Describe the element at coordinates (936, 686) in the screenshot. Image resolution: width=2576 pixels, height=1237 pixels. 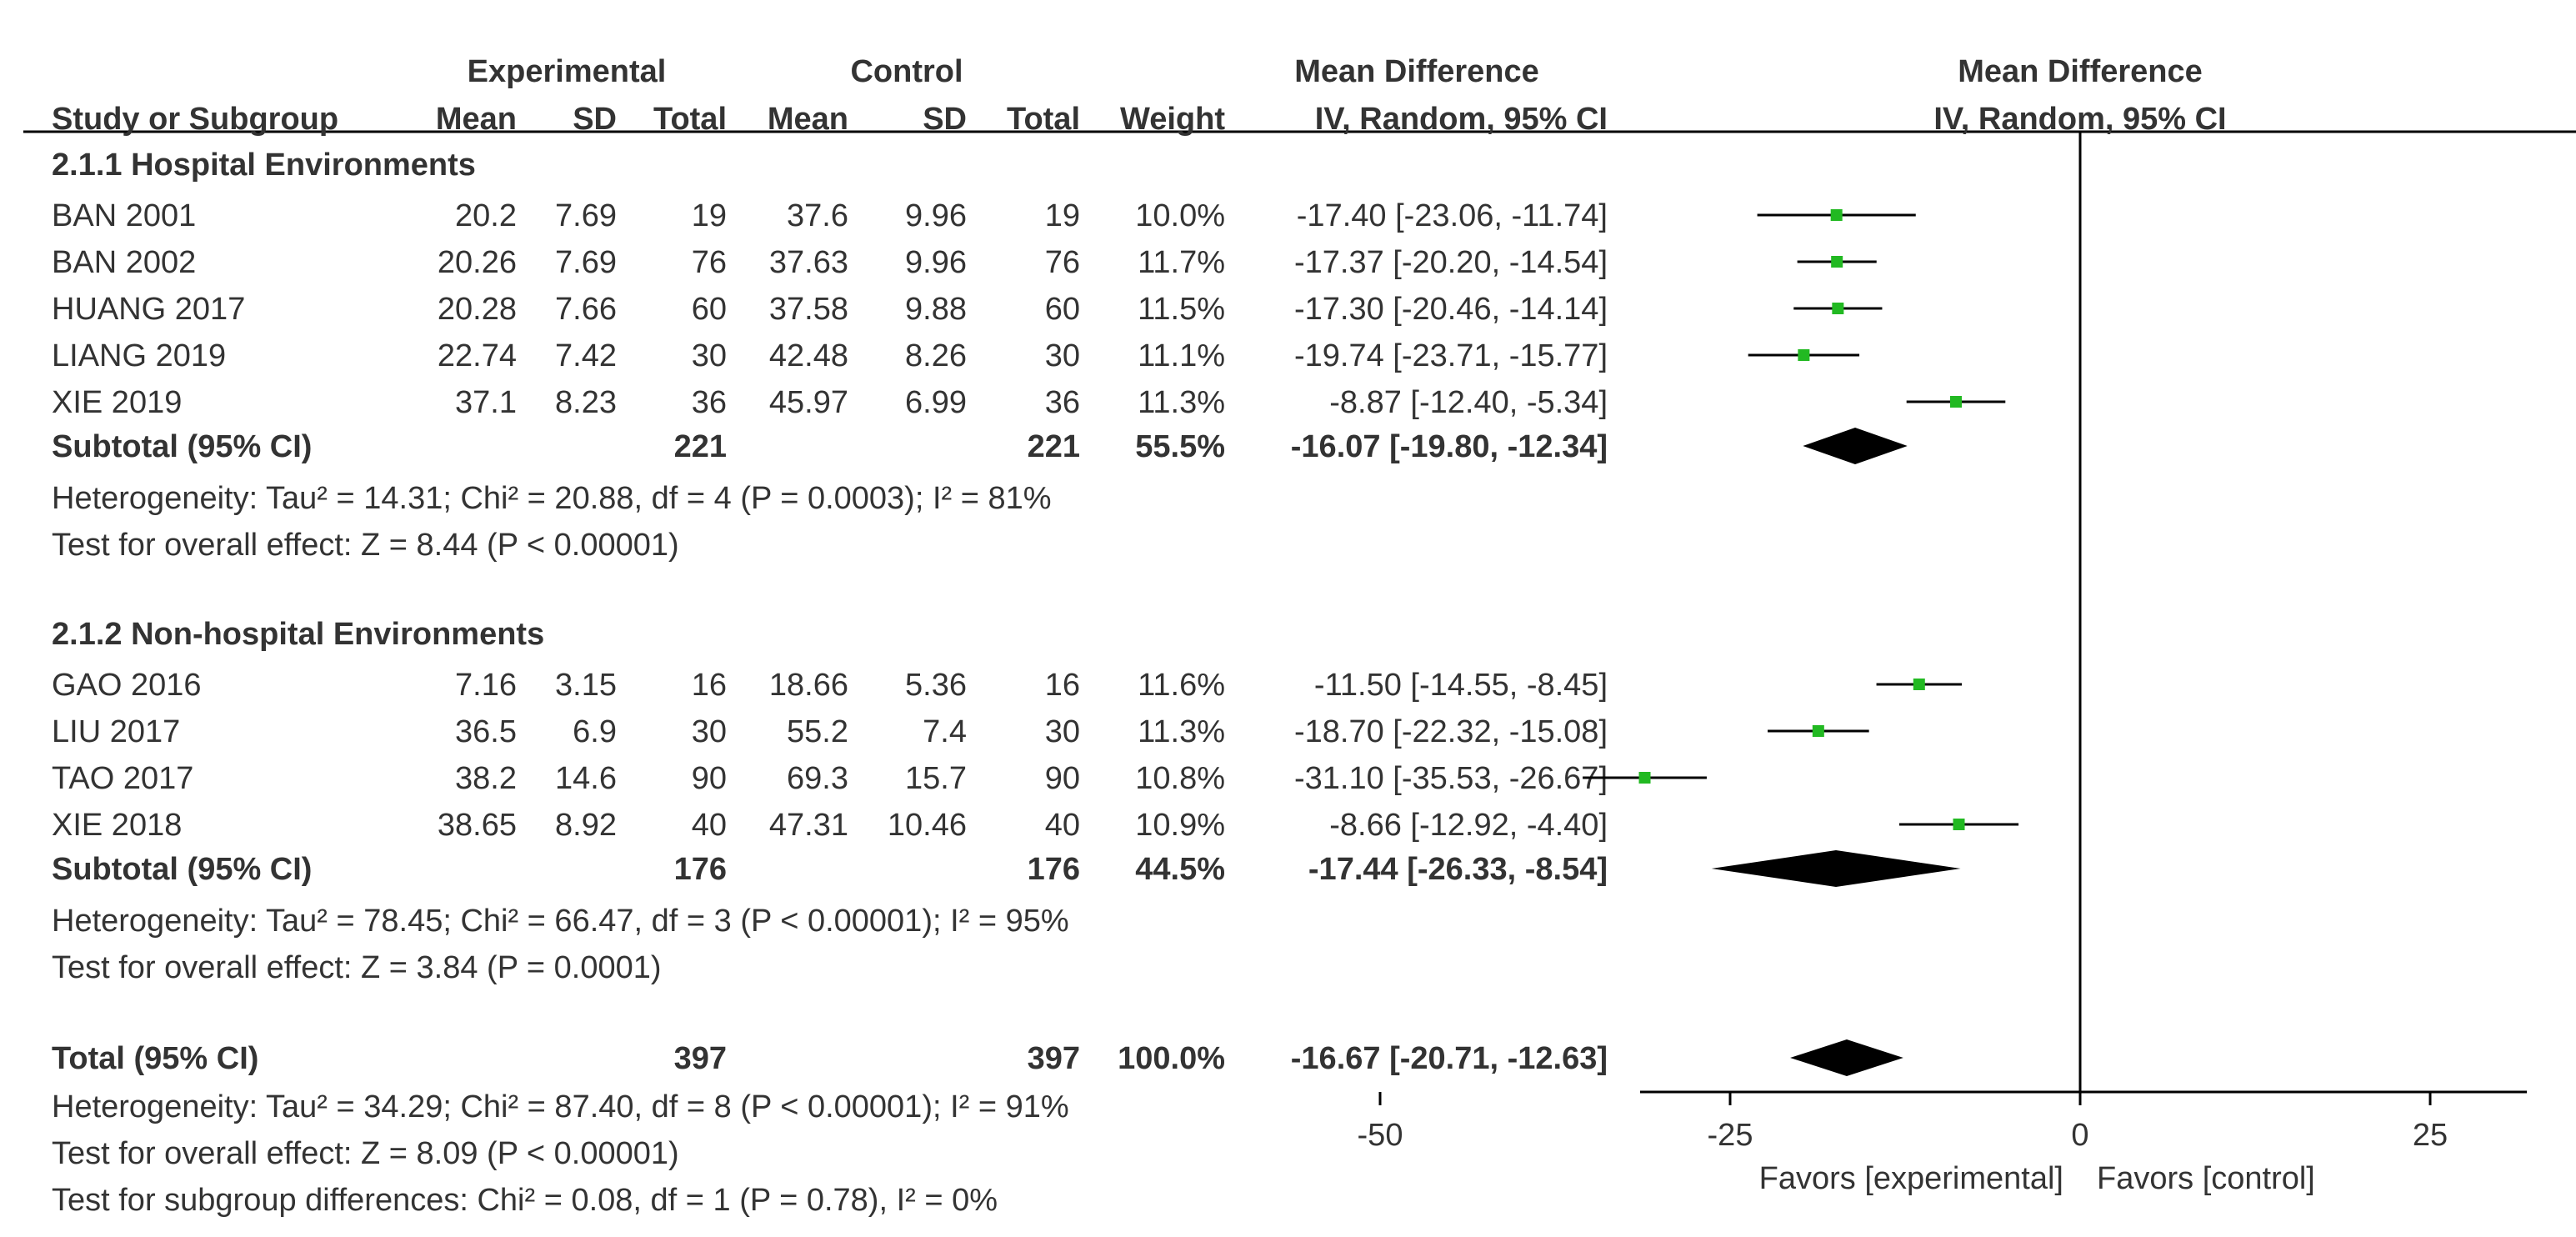
I see `ctrl-sd: 5.36` at that location.